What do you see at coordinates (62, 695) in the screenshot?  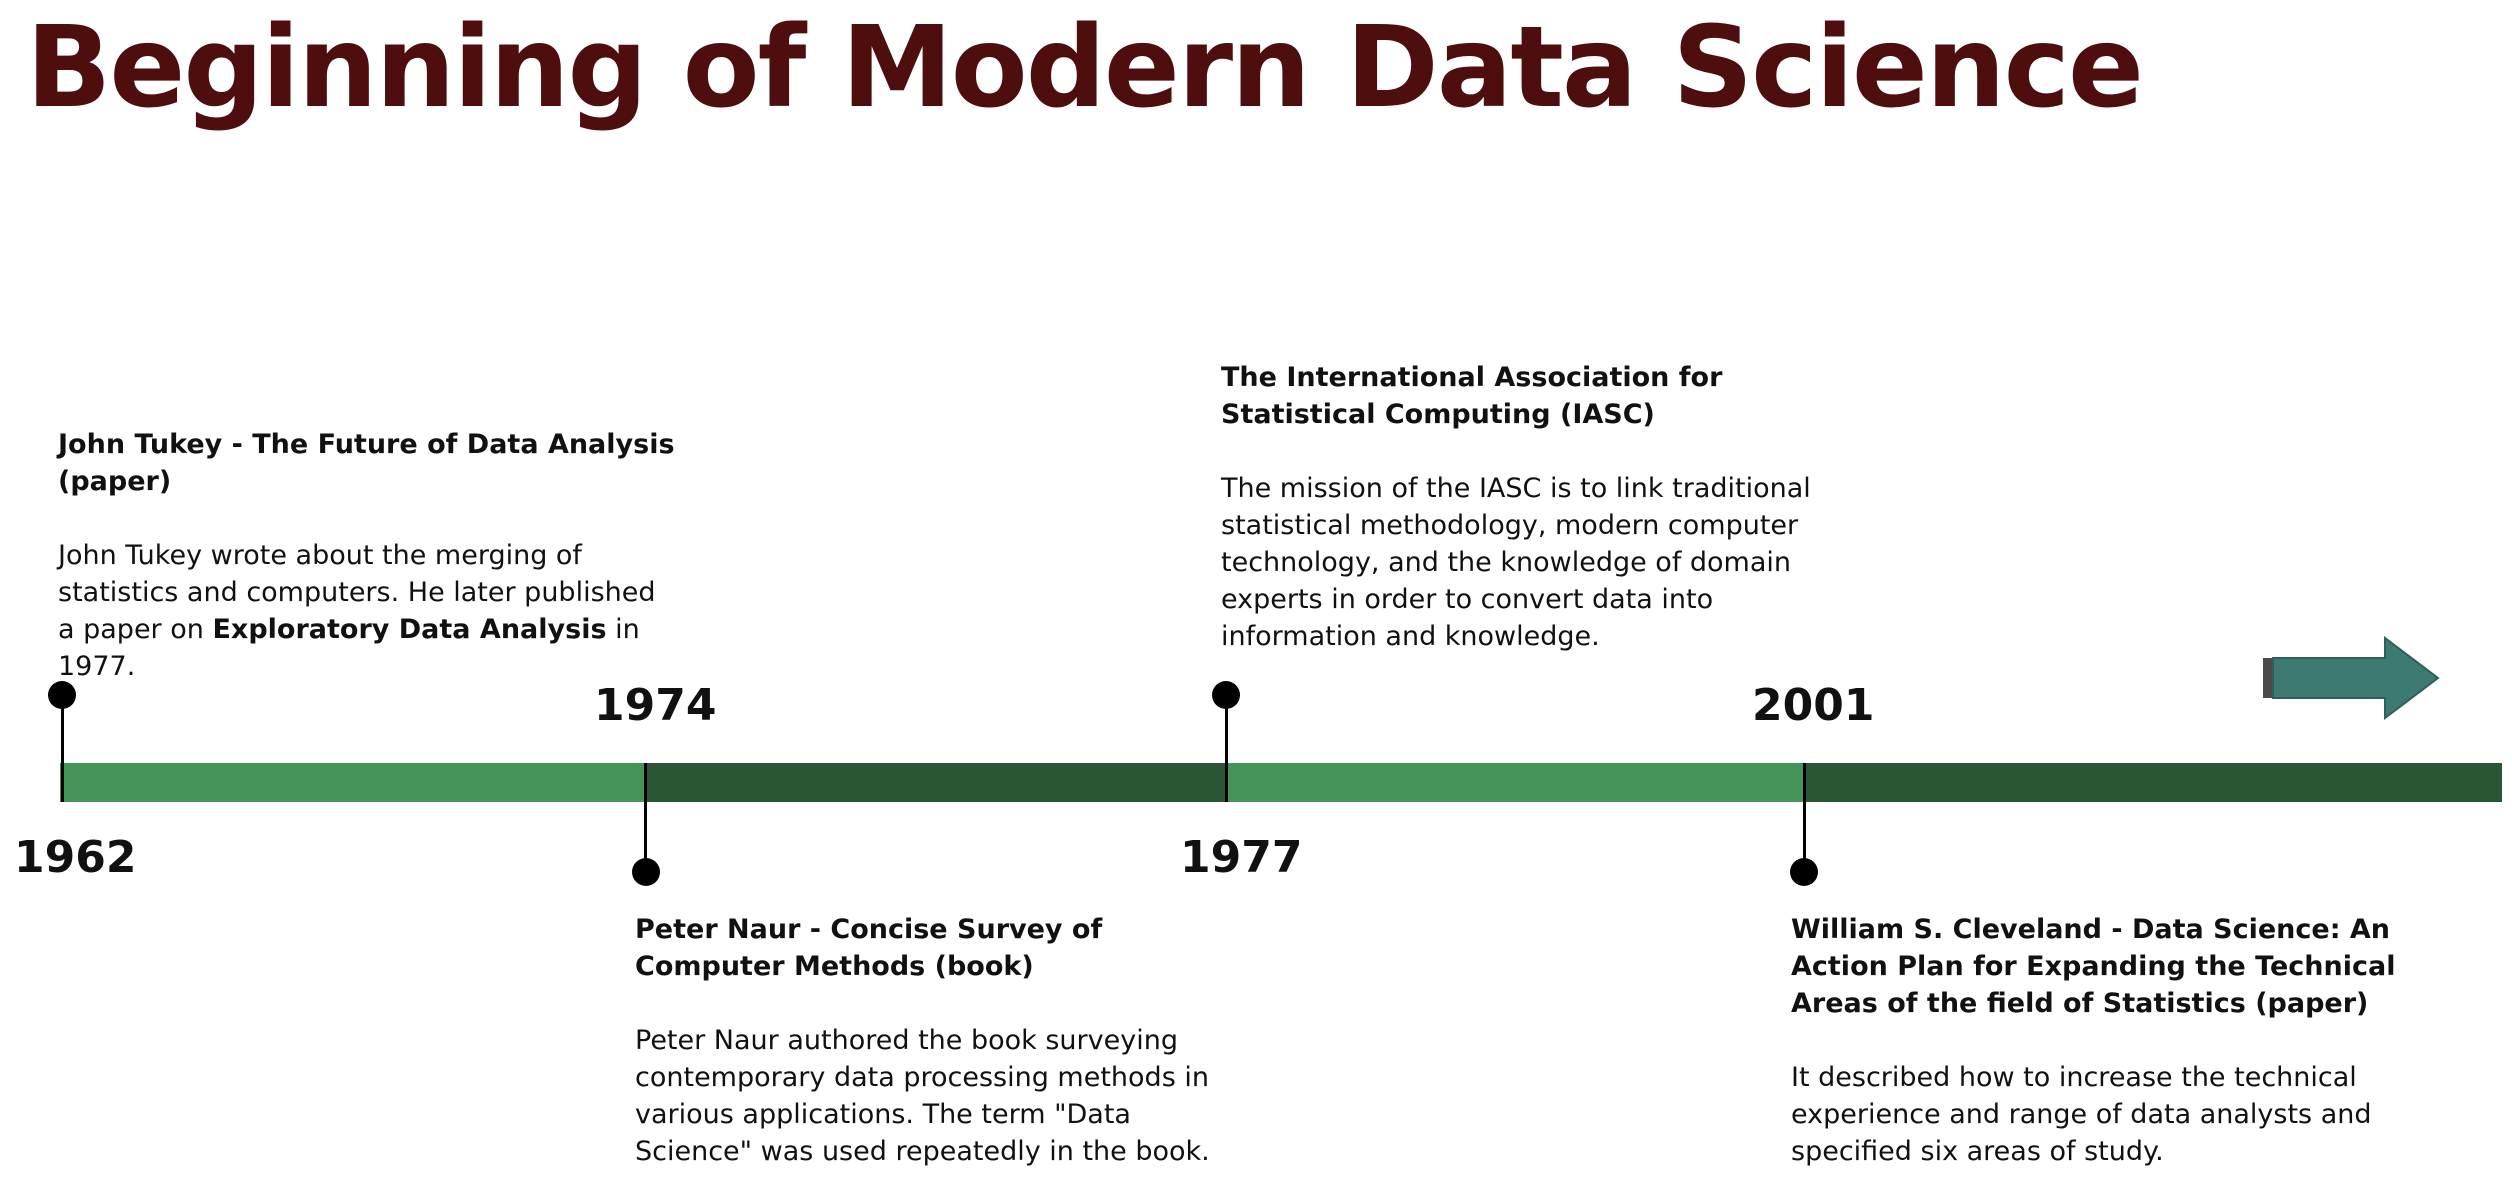 I see `marker-dot-1962` at bounding box center [62, 695].